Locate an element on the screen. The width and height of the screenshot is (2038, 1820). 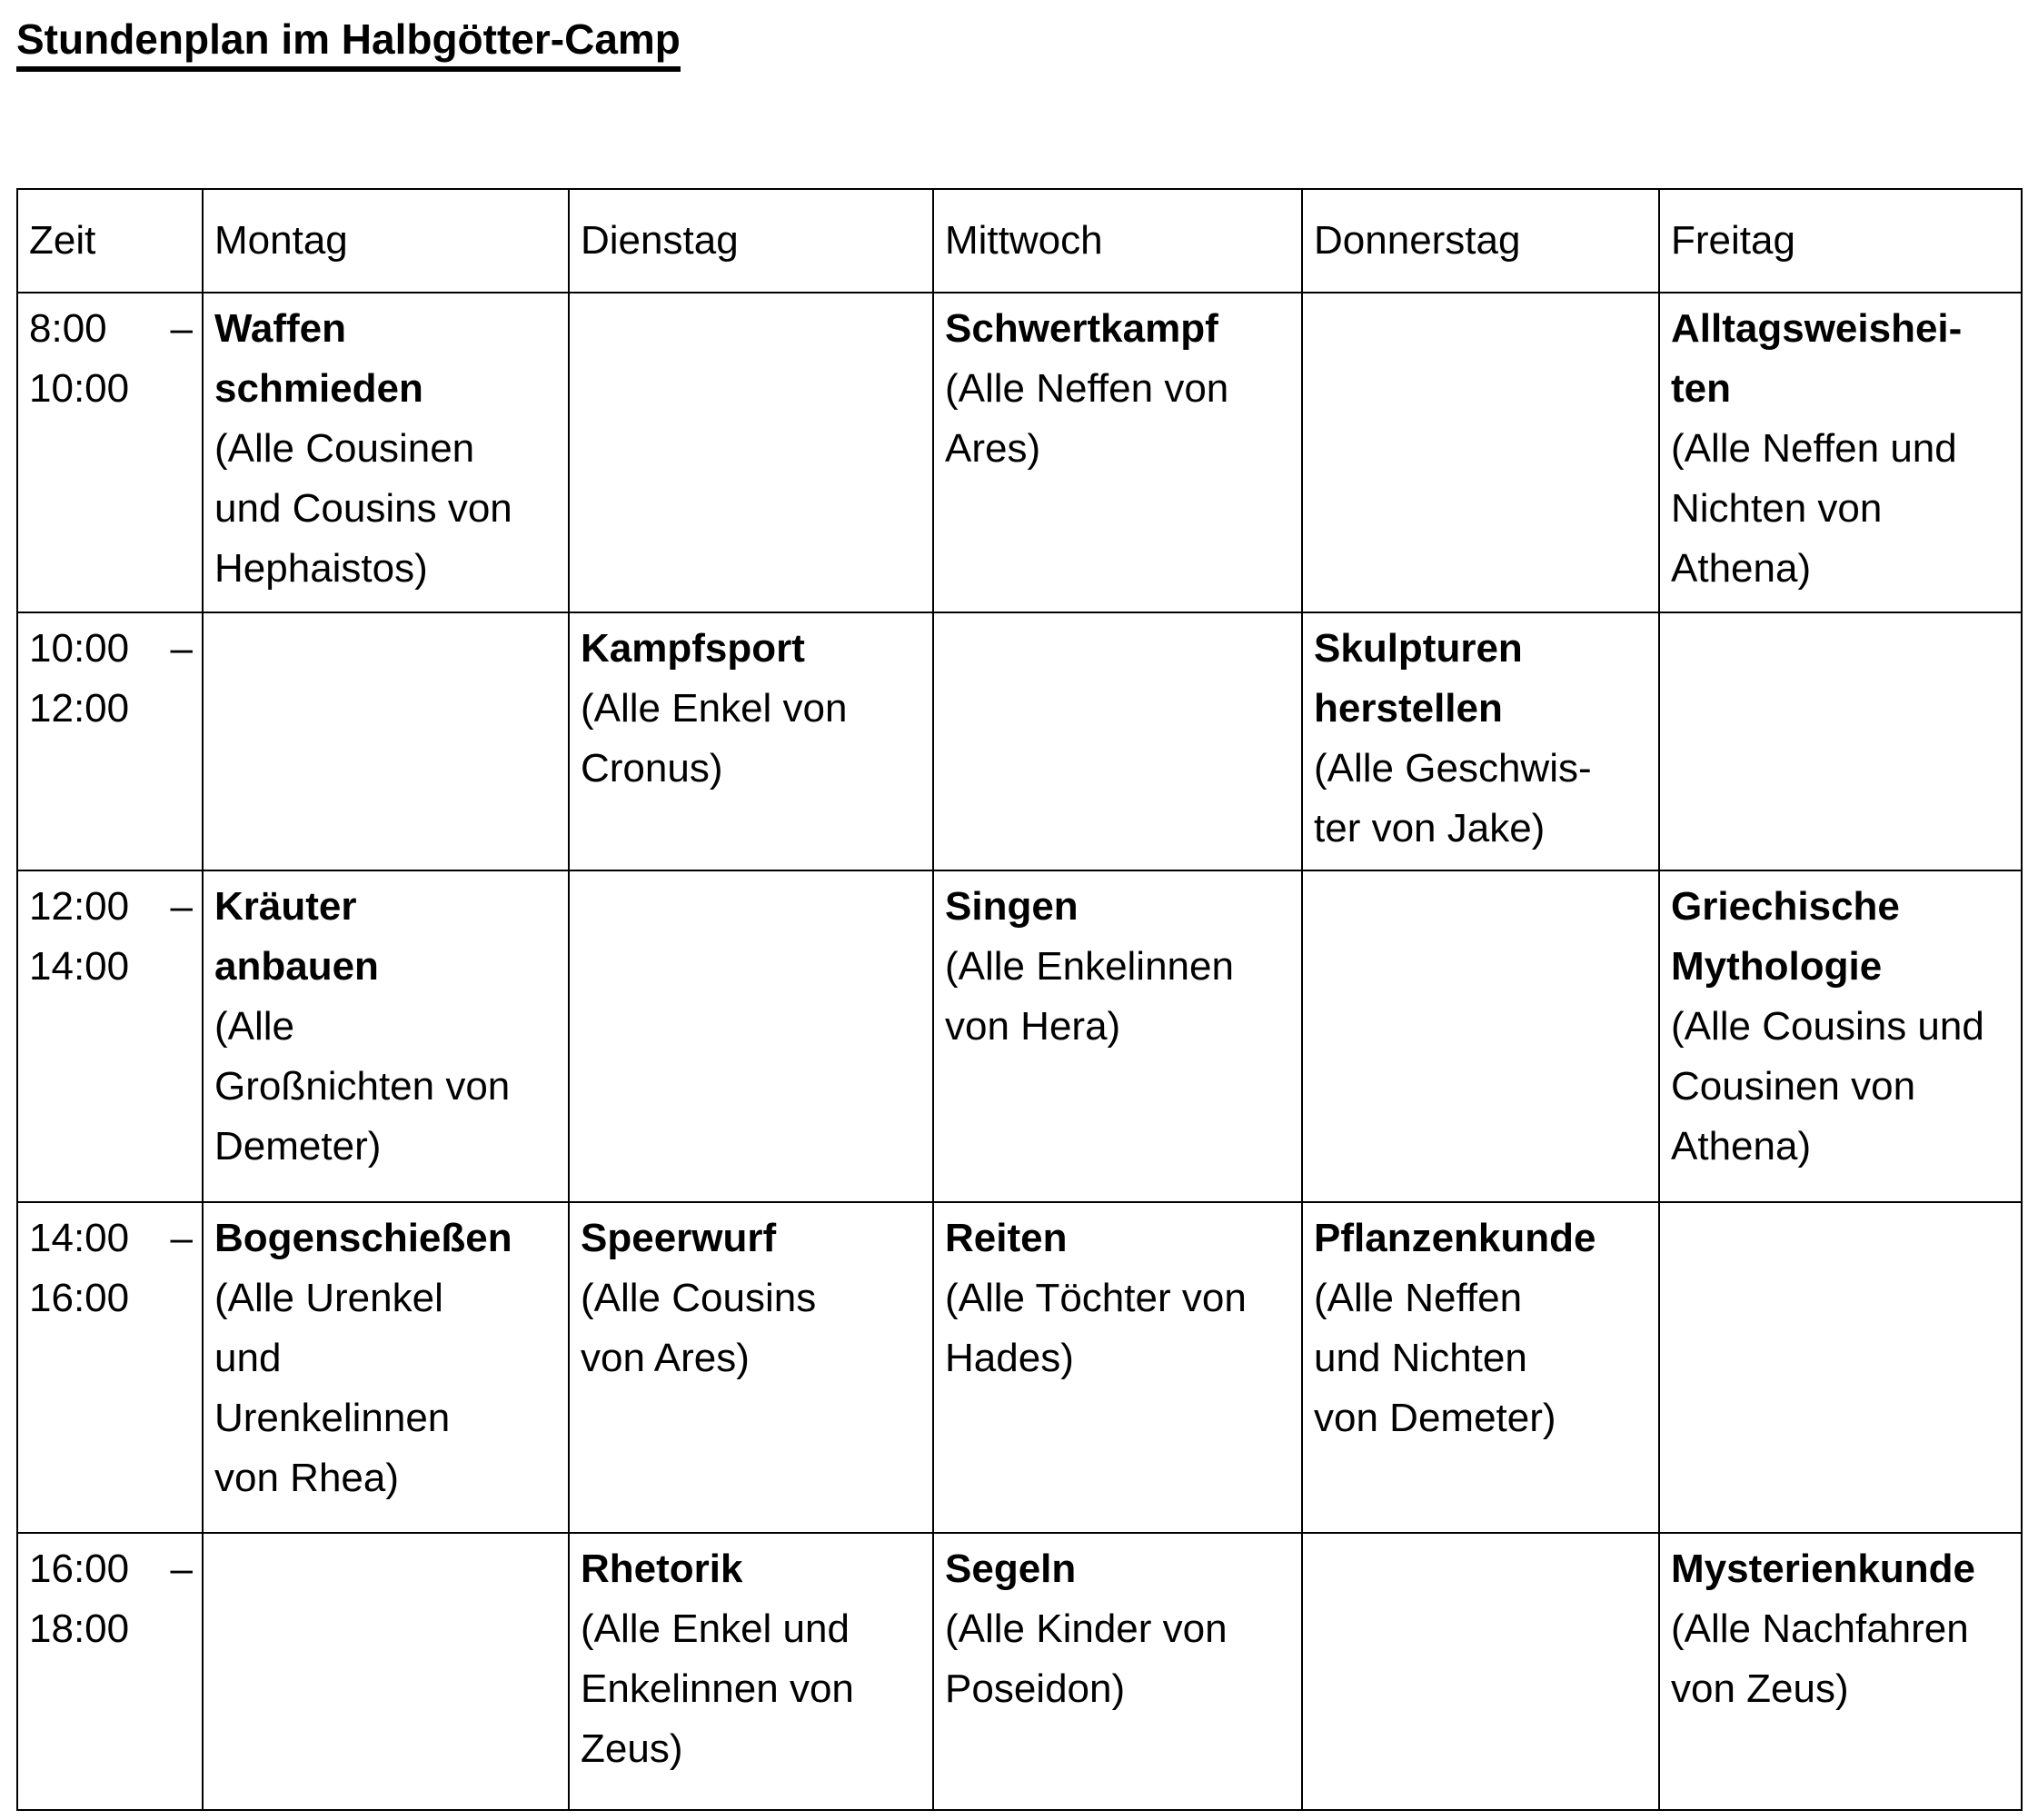
time-start: 12:00 is located at coordinates (79, 906).